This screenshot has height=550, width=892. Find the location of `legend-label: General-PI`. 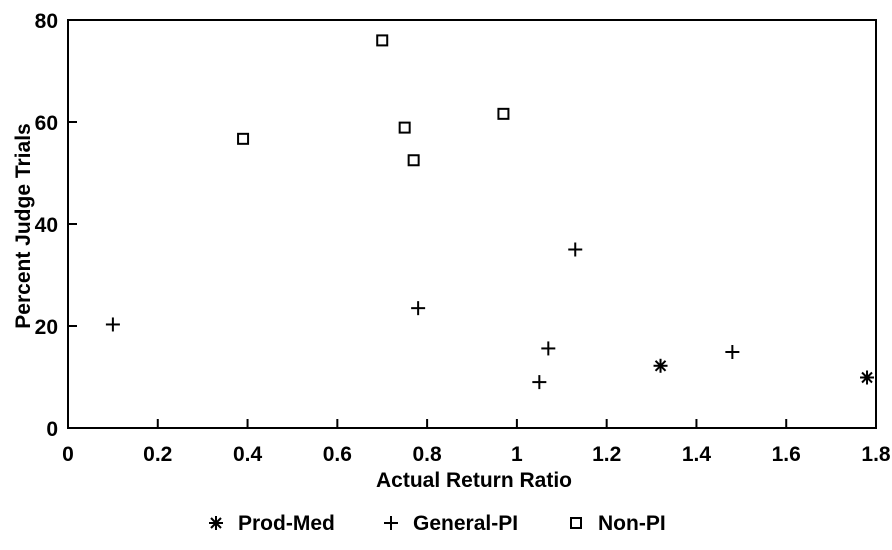

legend-label: General-PI is located at coordinates (465, 523).